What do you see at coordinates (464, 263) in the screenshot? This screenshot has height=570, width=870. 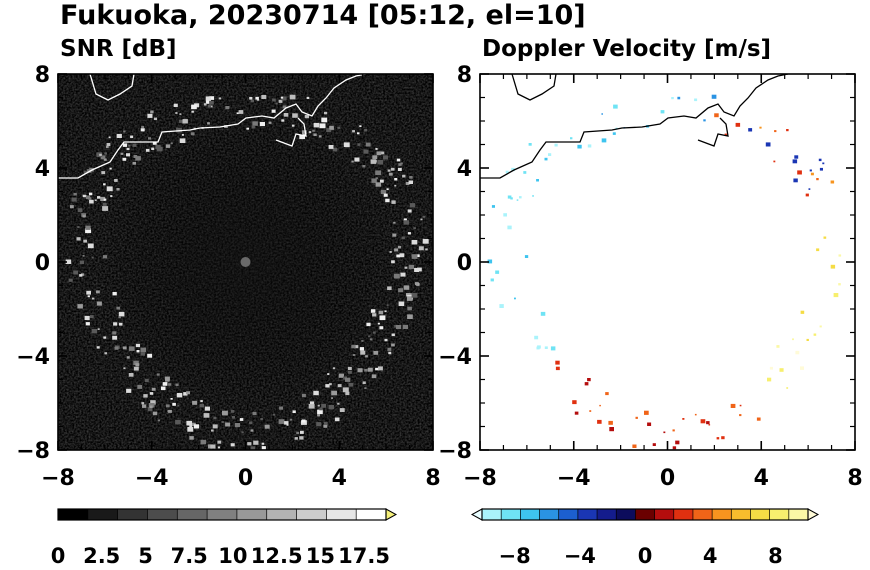 I see `y-tick-label: 0` at bounding box center [464, 263].